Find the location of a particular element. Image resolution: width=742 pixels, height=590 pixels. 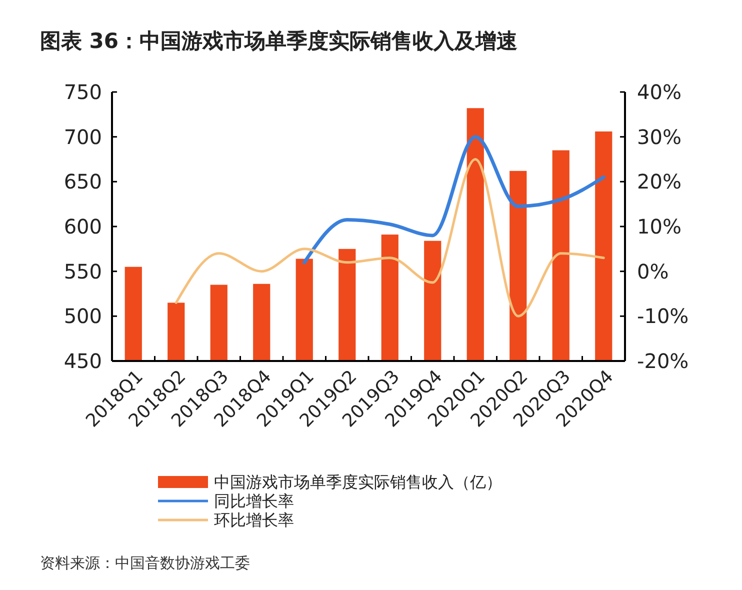

y-tick-label: 750 is located at coordinates (83, 92).